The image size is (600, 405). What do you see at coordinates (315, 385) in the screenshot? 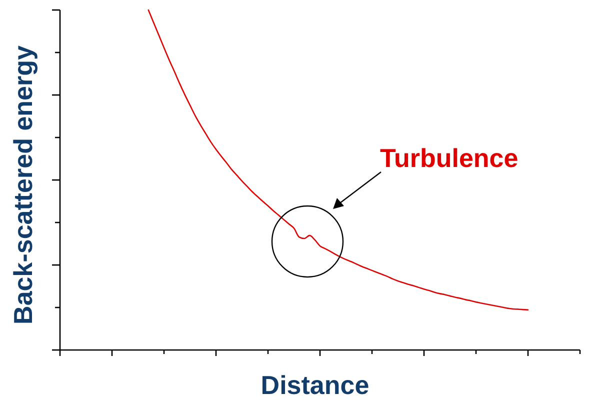
I see `x-axis-title: Distance` at bounding box center [315, 385].